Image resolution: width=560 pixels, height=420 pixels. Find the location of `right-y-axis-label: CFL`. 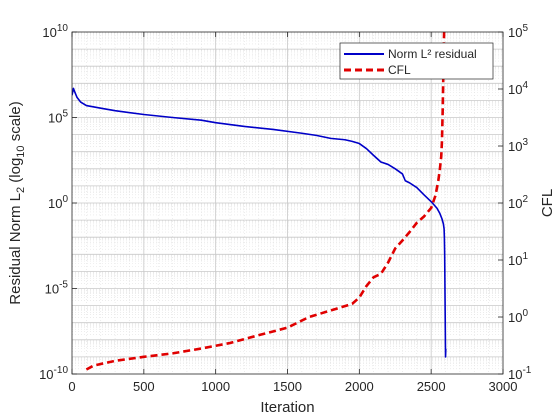

right-y-axis-label: CFL is located at coordinates (547, 203).